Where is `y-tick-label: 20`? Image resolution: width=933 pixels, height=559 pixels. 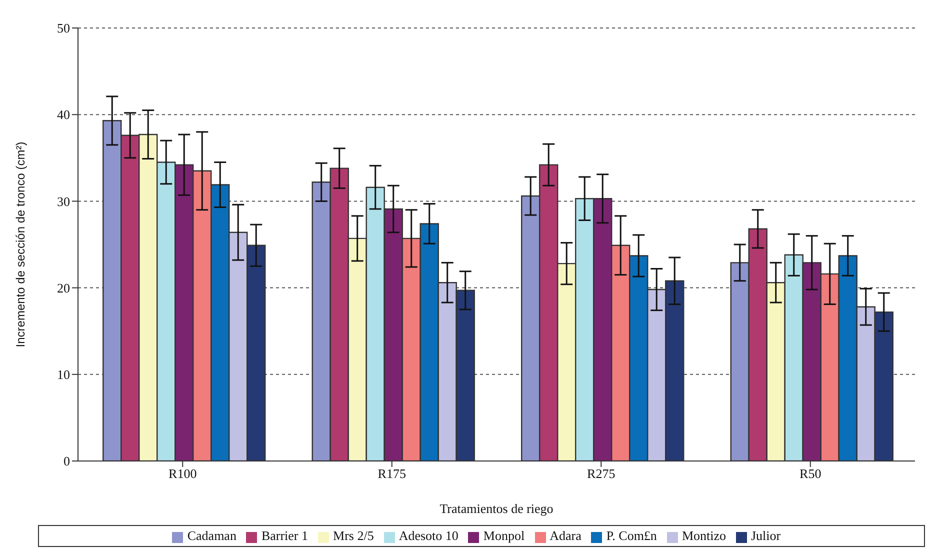
y-tick-label: 20 is located at coordinates (63, 288).